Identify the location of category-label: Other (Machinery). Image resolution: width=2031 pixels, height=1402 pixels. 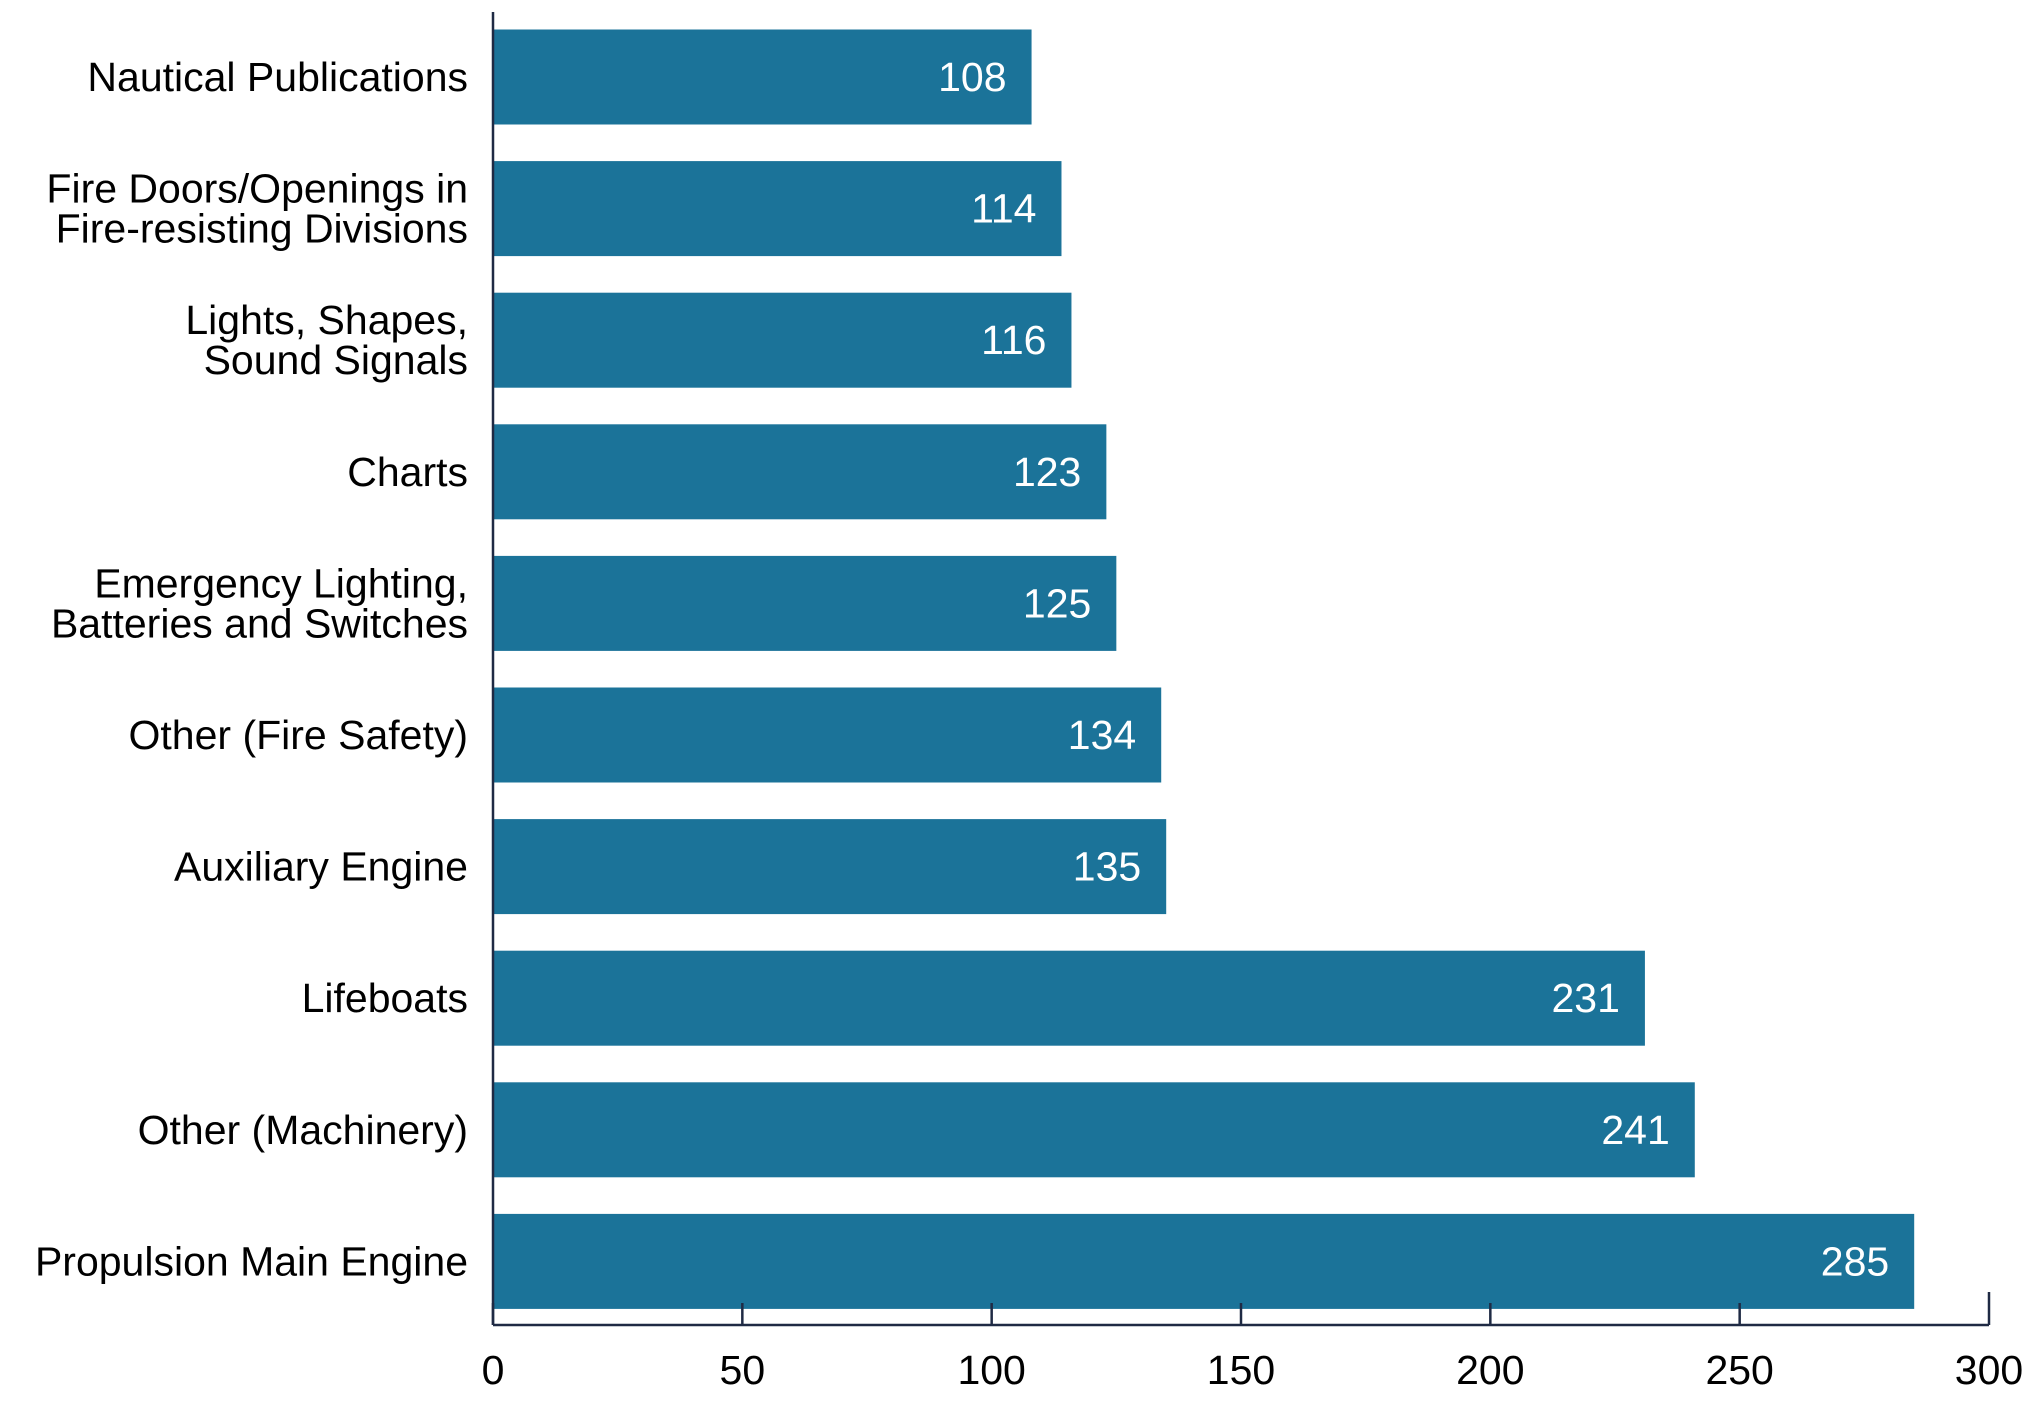
(303, 1130).